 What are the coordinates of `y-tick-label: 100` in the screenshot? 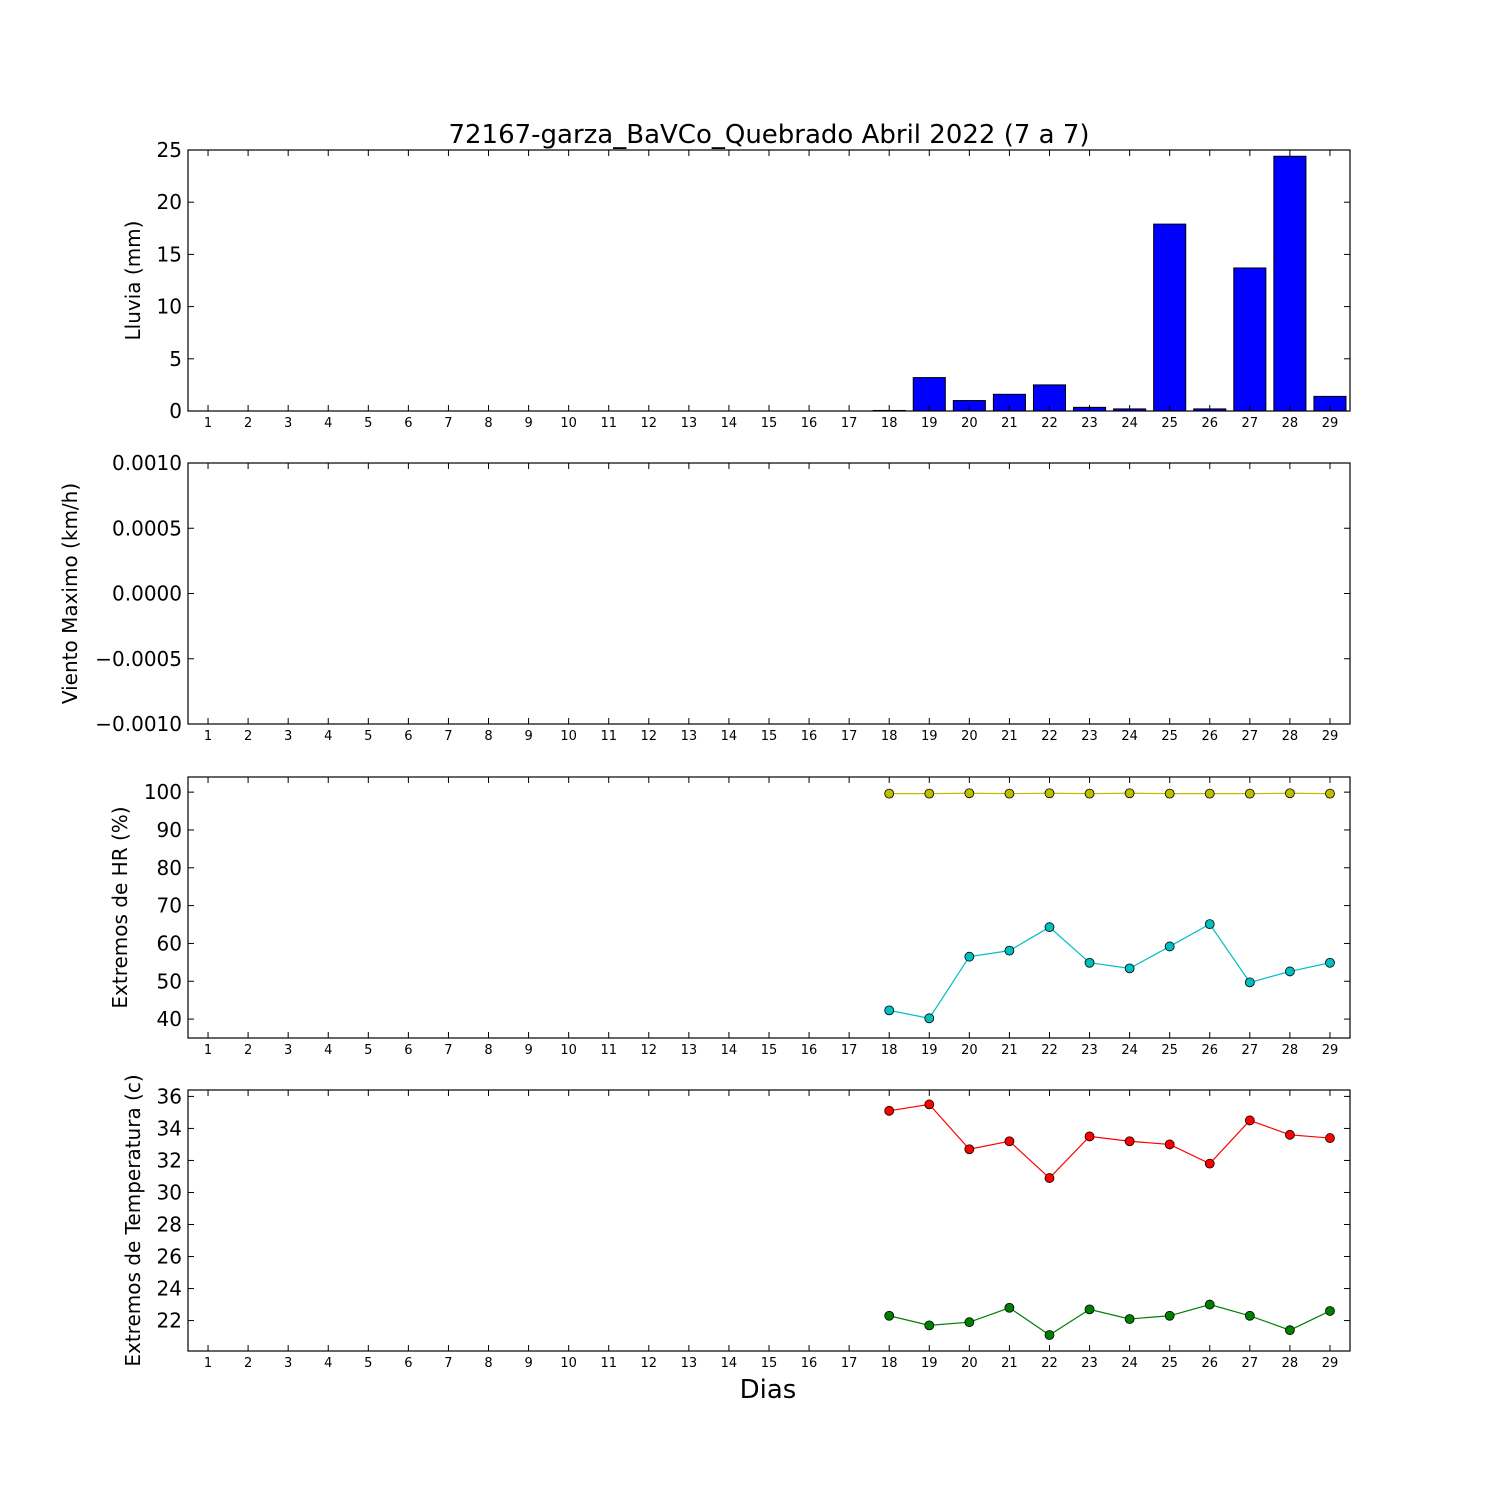 It's located at (163, 792).